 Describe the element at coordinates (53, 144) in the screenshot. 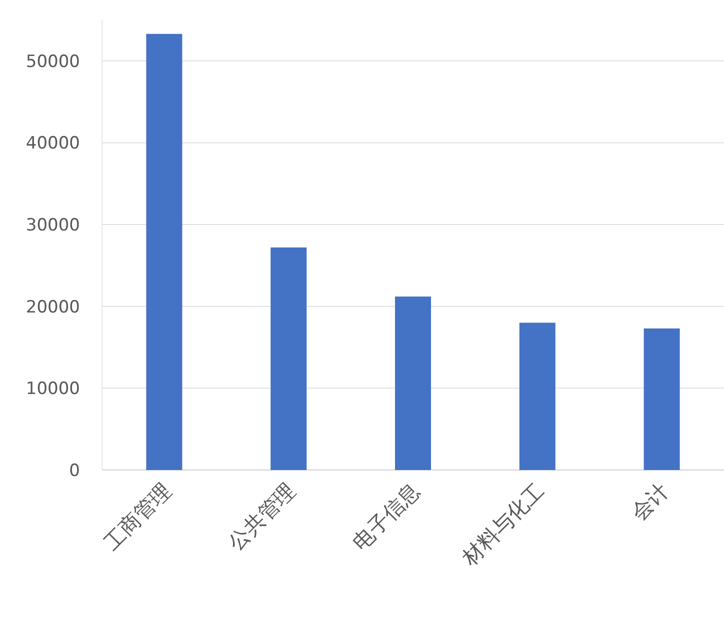

I see `y-tick-label: 40000` at that location.